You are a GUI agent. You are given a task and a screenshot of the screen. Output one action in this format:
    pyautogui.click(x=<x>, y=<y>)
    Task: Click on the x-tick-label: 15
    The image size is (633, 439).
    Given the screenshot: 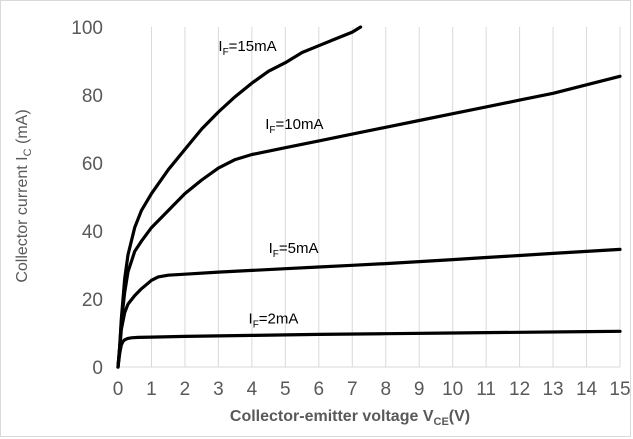 What is the action you would take?
    pyautogui.click(x=619, y=389)
    